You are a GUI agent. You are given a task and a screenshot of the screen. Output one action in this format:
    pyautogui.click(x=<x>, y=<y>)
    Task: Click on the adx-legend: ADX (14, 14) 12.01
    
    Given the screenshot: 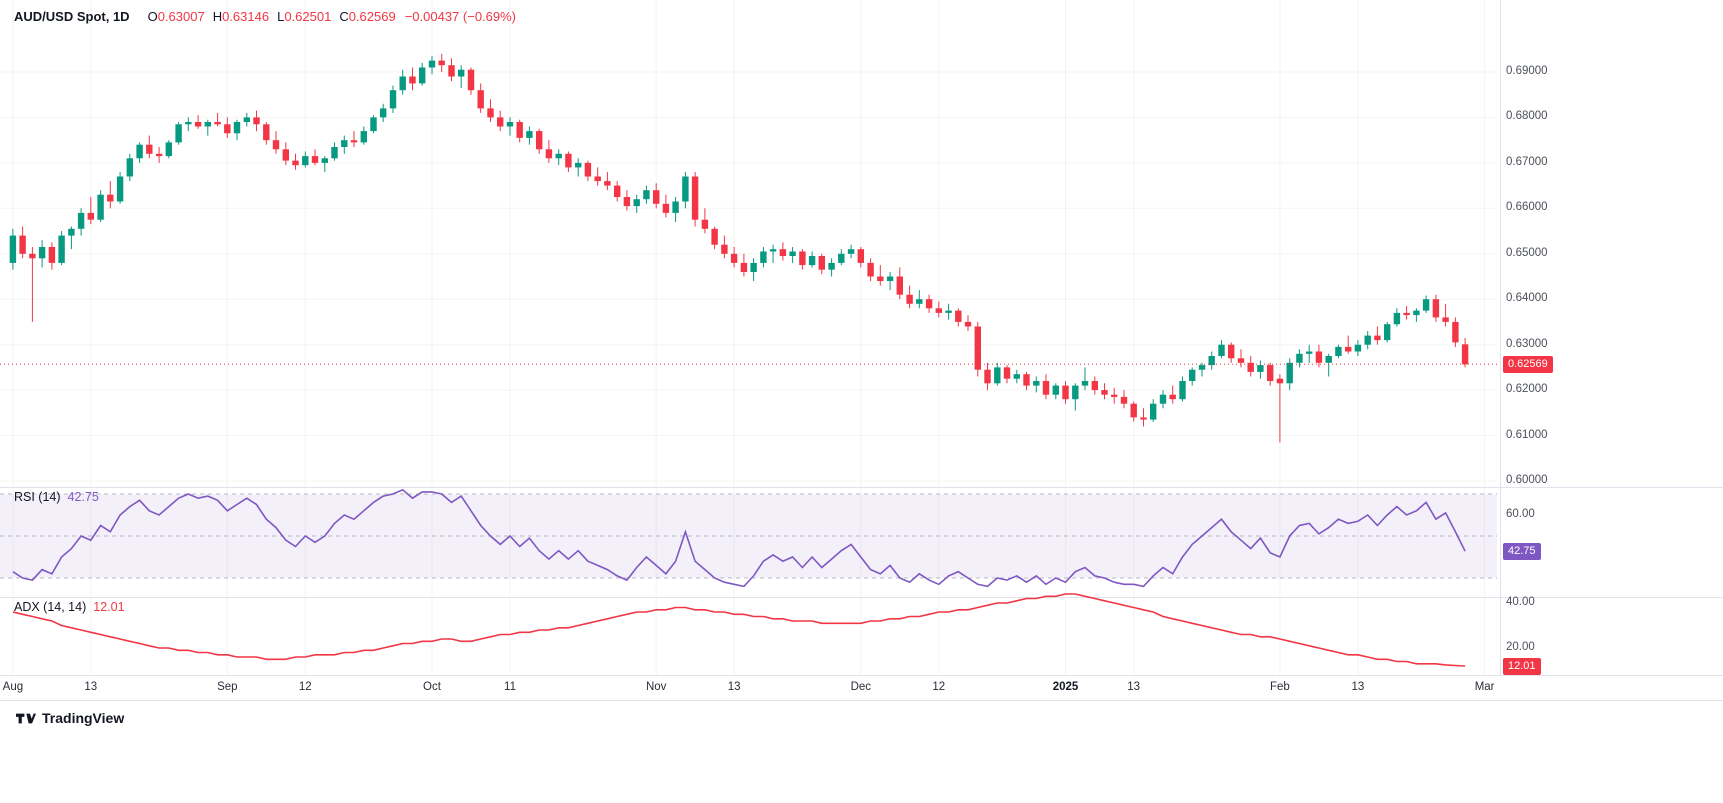 What is the action you would take?
    pyautogui.click(x=69, y=607)
    